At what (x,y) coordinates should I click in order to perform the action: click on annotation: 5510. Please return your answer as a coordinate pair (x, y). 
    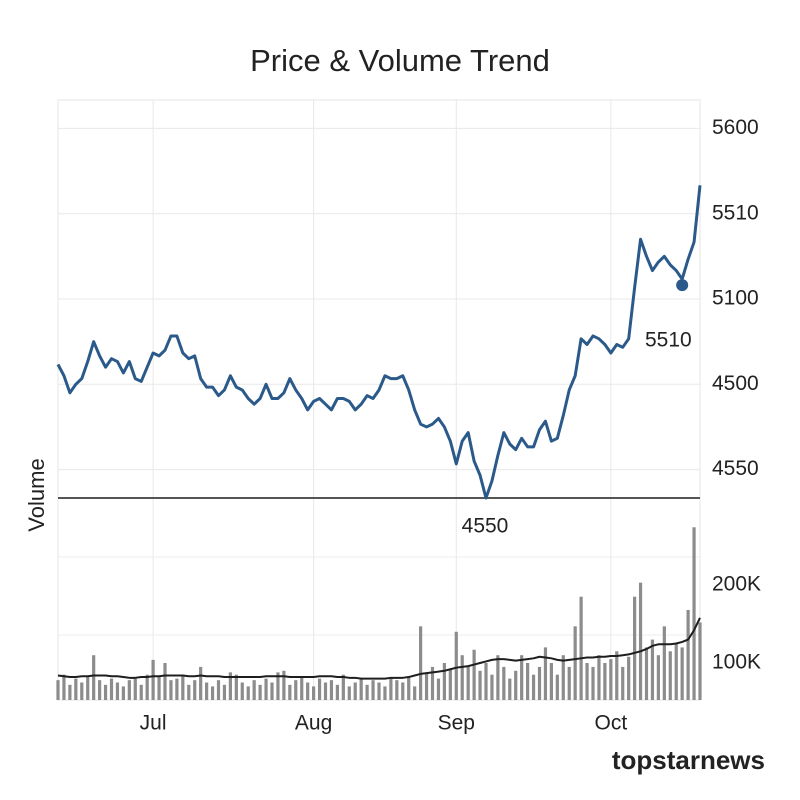
    Looking at the image, I should click on (668, 340).